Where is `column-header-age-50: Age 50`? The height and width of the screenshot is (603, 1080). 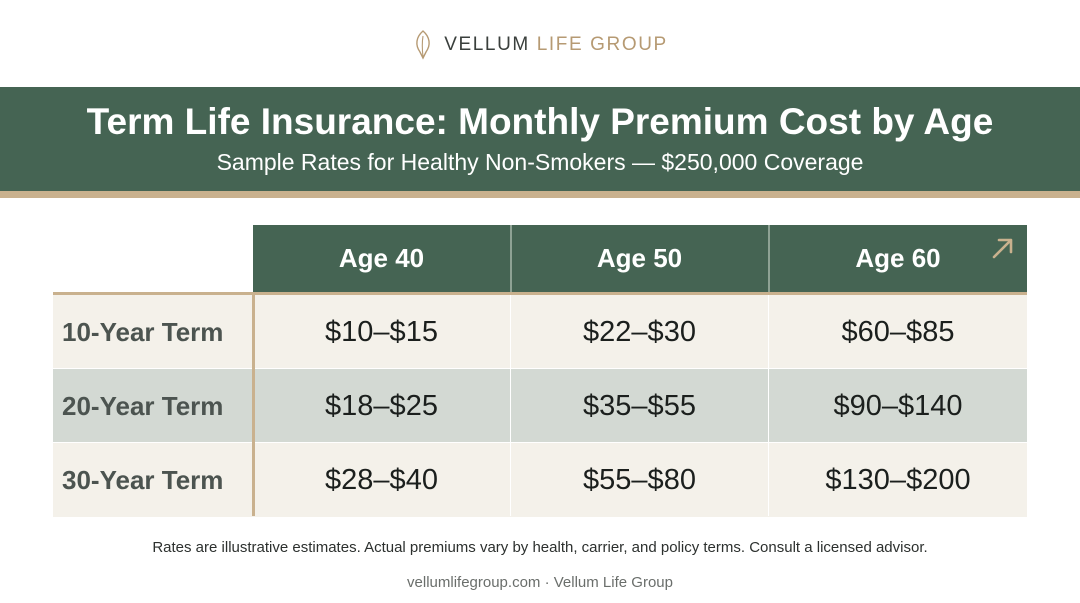 column-header-age-50: Age 50 is located at coordinates (639, 258).